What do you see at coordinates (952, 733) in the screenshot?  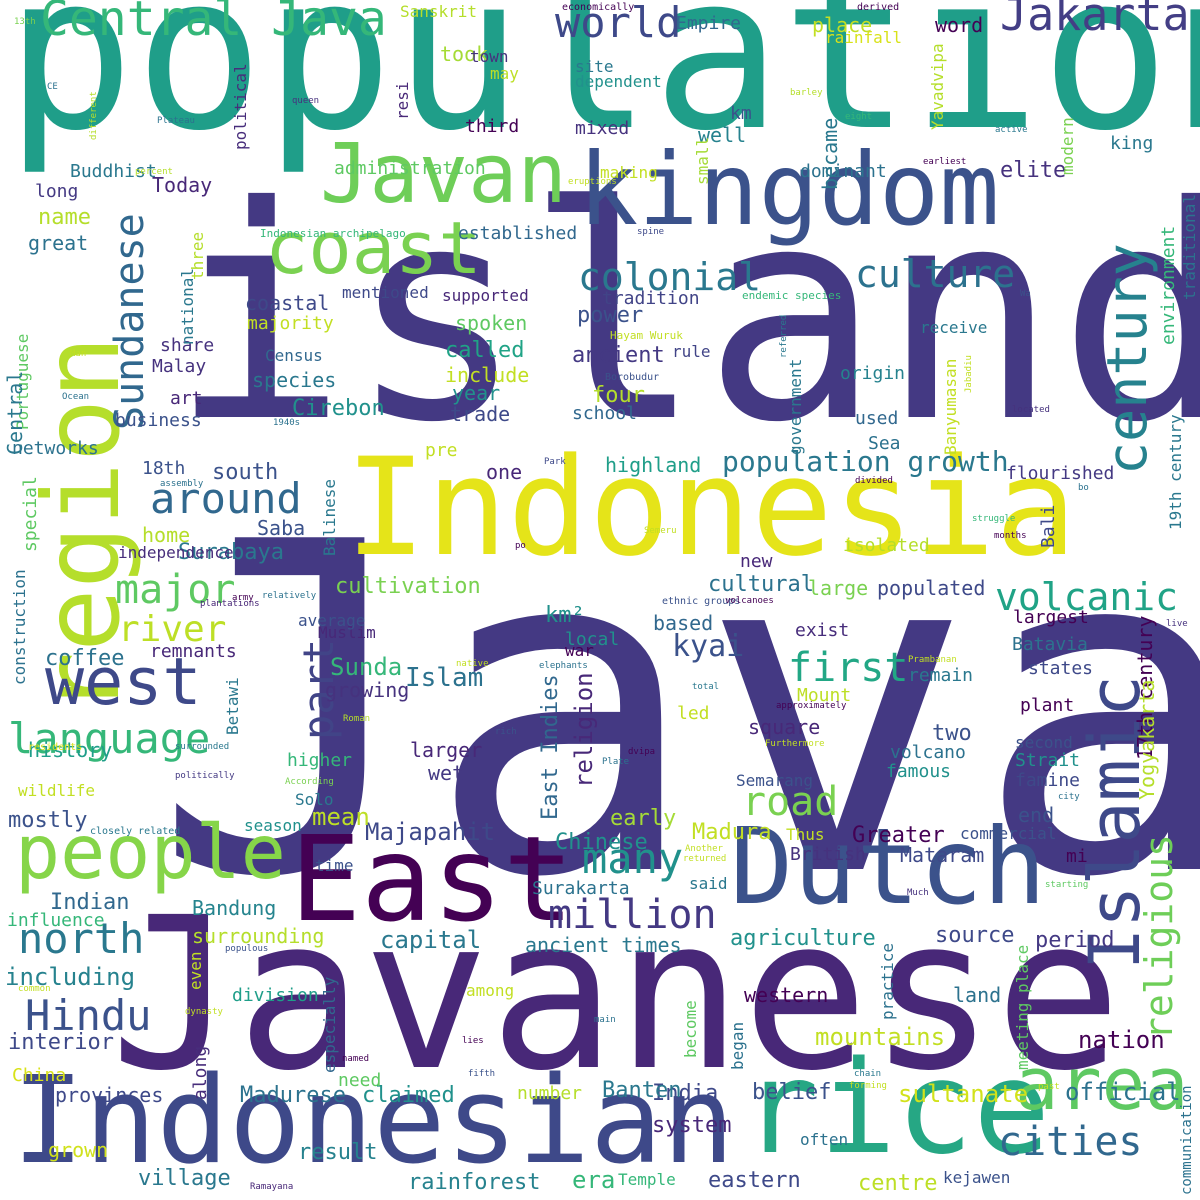 I see `word-two: two` at bounding box center [952, 733].